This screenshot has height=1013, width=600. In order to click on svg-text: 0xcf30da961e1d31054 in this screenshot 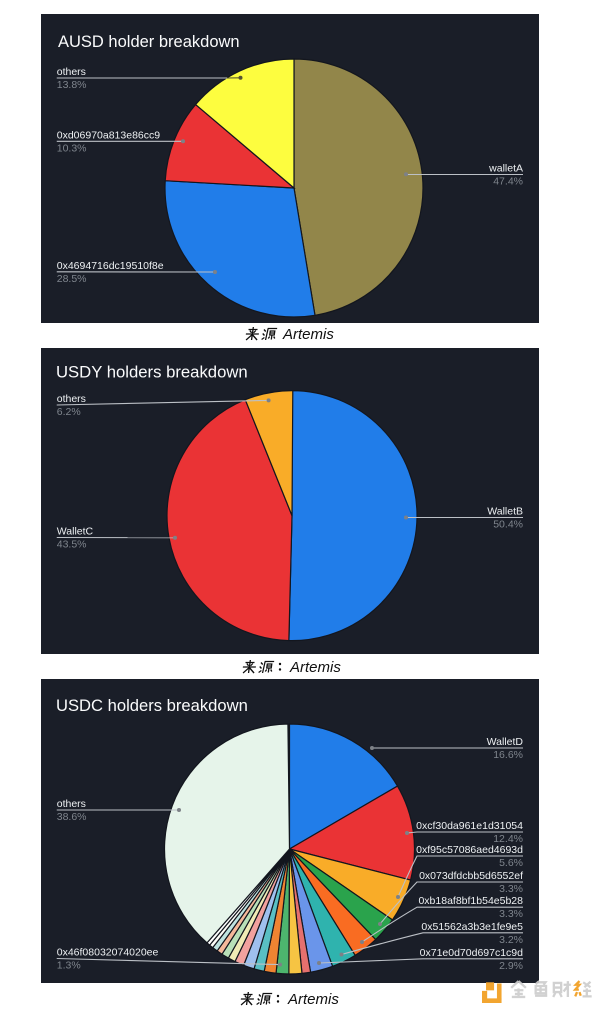, I will do `click(469, 826)`.